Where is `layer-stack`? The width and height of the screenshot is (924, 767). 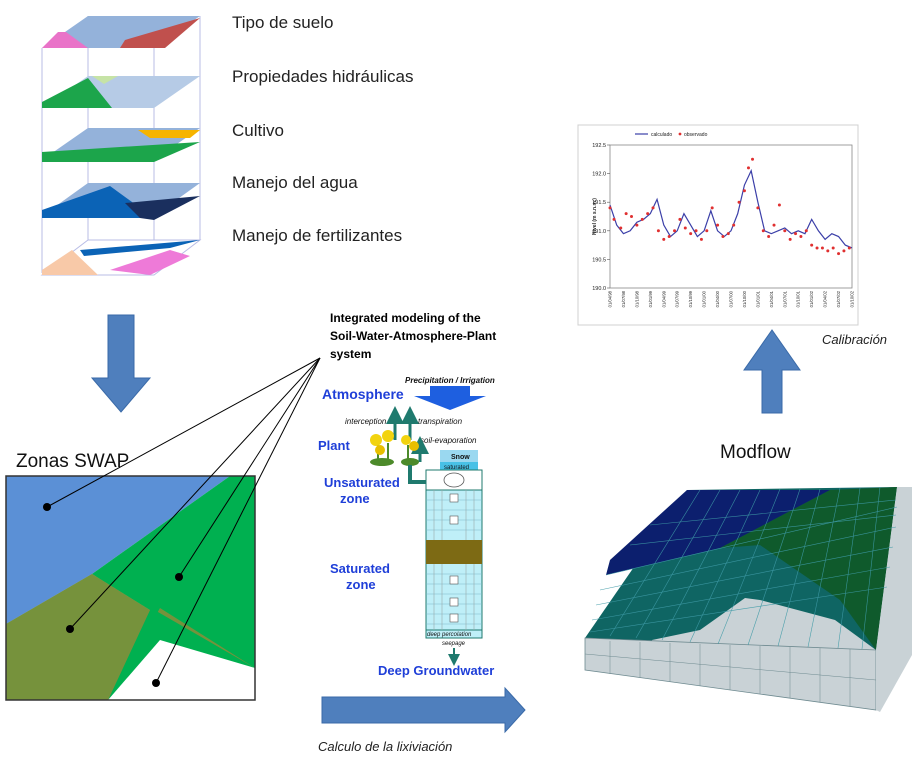
layer-stack is located at coordinates (121, 146).